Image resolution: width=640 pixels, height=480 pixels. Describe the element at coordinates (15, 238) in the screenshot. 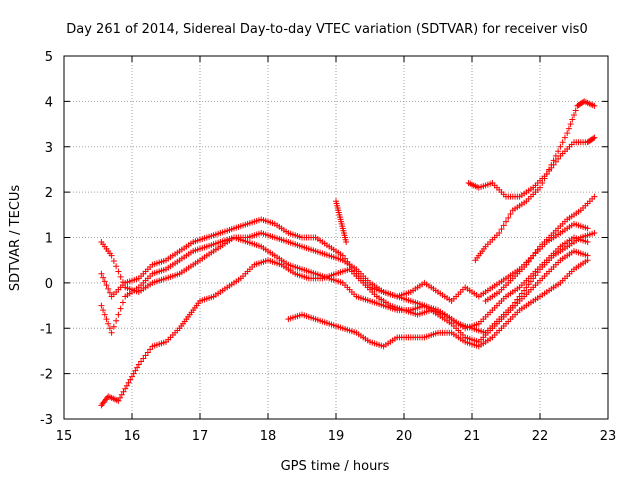

I see `y-axis-label: SDTVAR / TECUs` at that location.